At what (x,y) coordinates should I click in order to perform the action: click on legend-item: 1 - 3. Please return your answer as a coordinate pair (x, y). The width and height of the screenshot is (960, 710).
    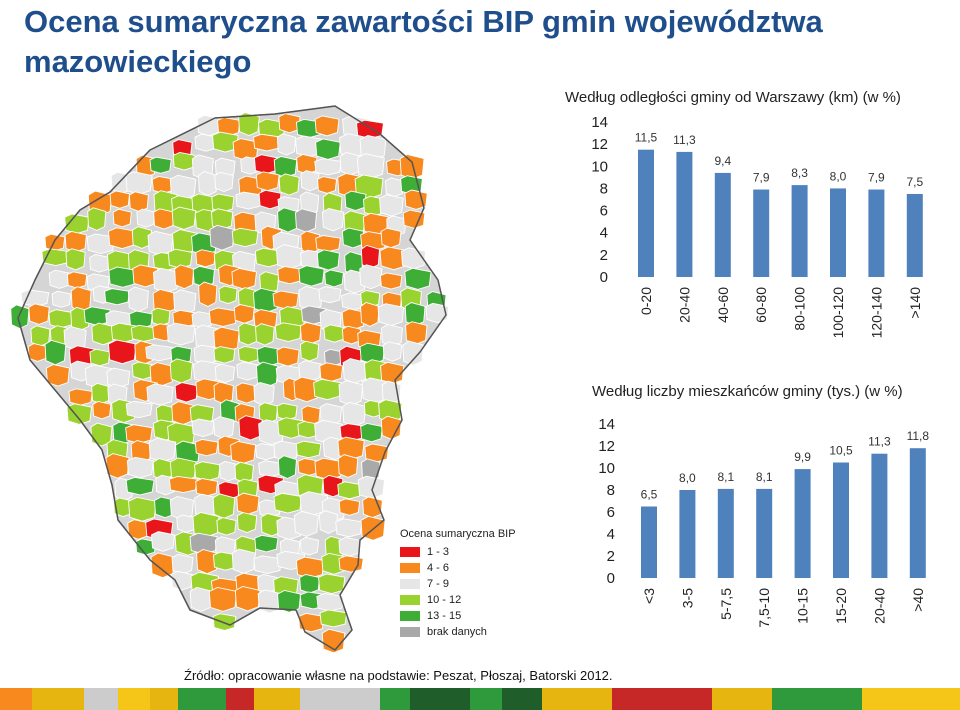
    Looking at the image, I should click on (465, 552).